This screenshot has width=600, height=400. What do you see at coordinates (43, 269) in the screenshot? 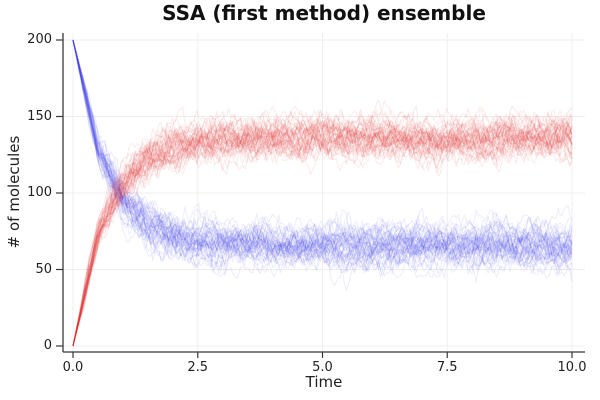
I see `y-tick-label: 50` at bounding box center [43, 269].